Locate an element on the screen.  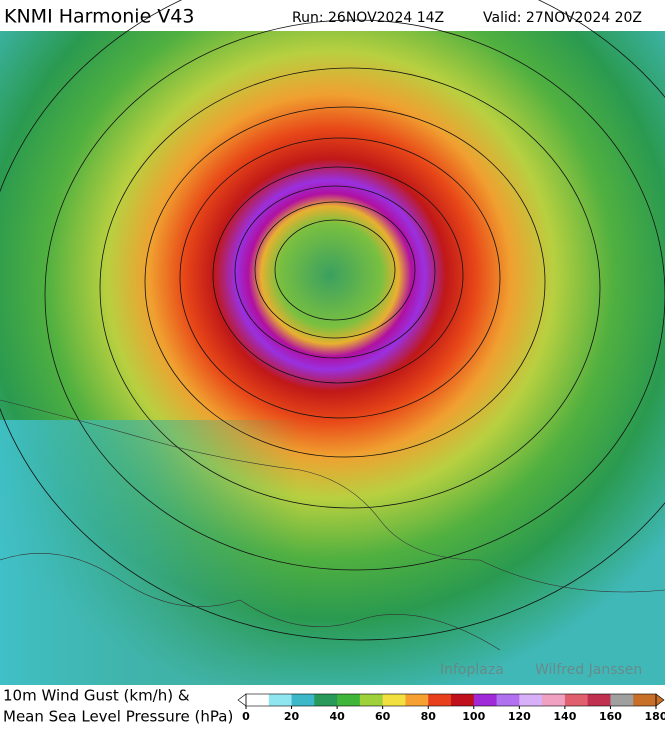
colorbar-tick-label: 100 is located at coordinates (473, 716).